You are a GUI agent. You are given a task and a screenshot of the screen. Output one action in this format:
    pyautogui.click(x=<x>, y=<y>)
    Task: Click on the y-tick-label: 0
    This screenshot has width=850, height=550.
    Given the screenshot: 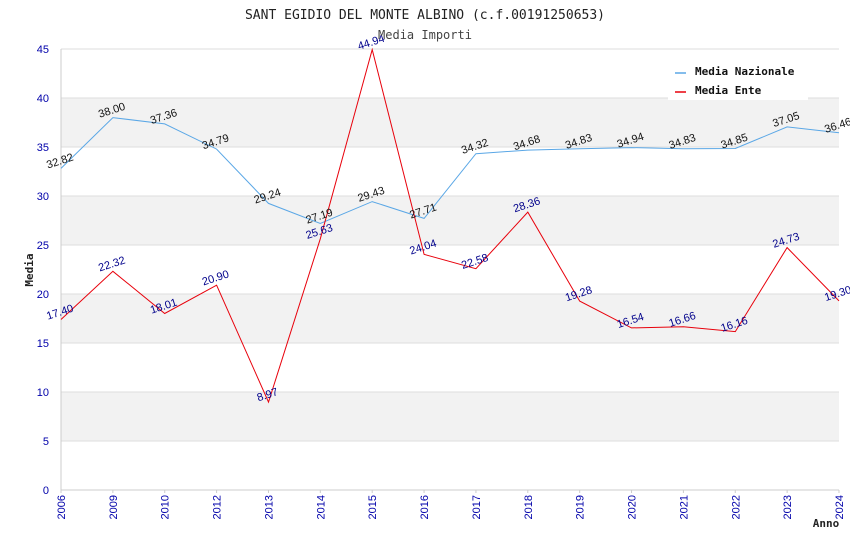 What is the action you would take?
    pyautogui.click(x=46, y=491)
    